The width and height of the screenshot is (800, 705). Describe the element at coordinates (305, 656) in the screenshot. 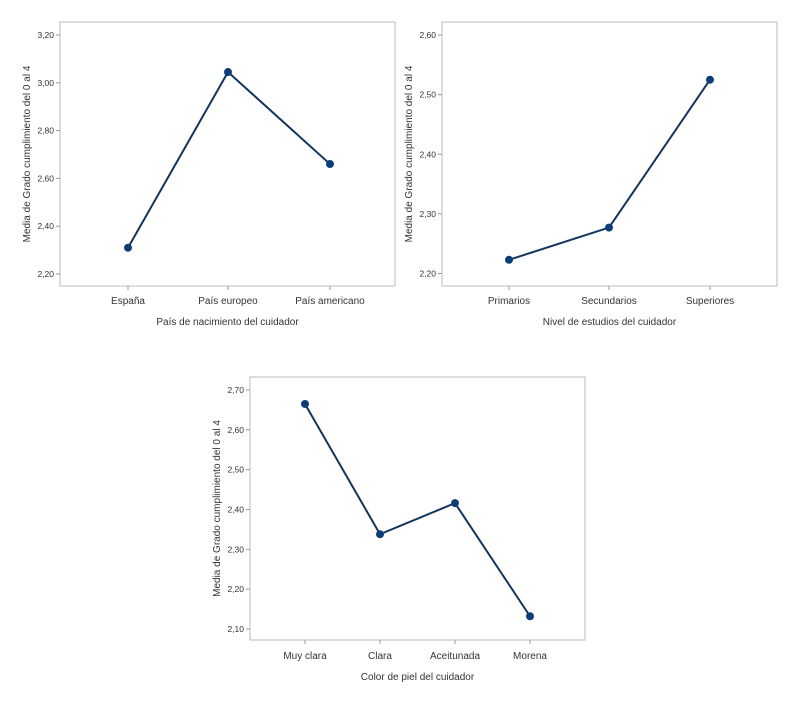

I see `x-tick-label: Muy clara` at that location.